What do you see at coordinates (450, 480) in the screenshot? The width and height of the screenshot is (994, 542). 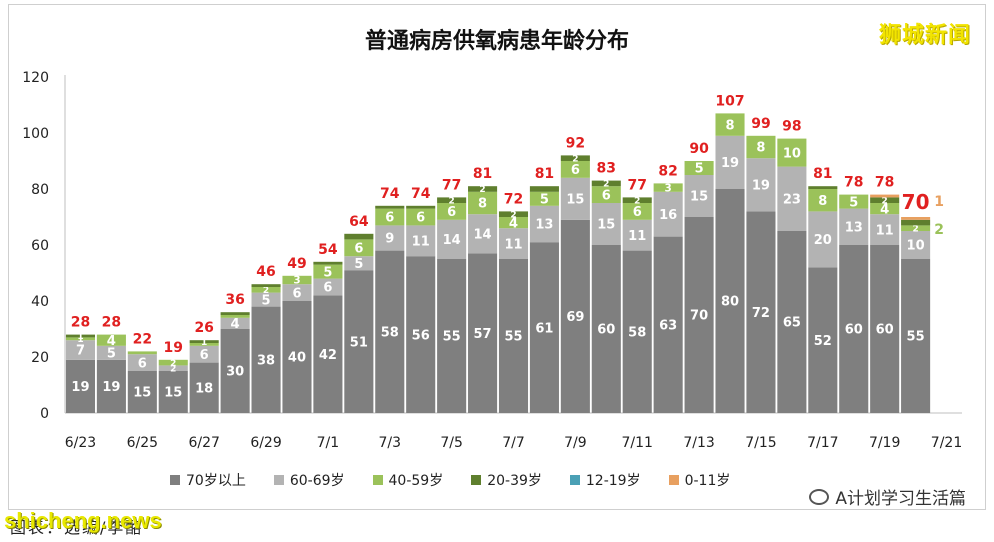 I see `legend: 70岁以上 60-69岁 40-59岁 20-39岁 12-19岁 0-11岁` at bounding box center [450, 480].